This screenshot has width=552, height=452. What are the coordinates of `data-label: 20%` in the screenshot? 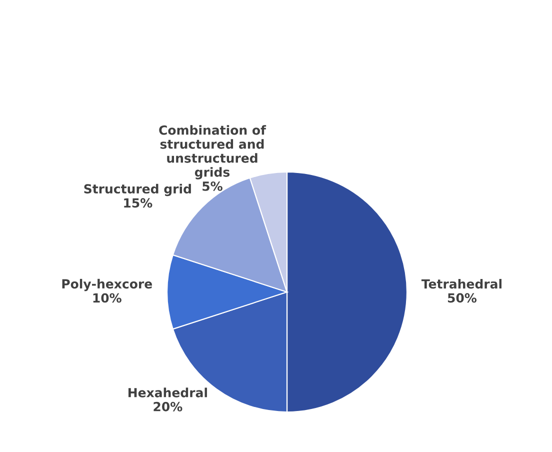 It's located at (168, 407).